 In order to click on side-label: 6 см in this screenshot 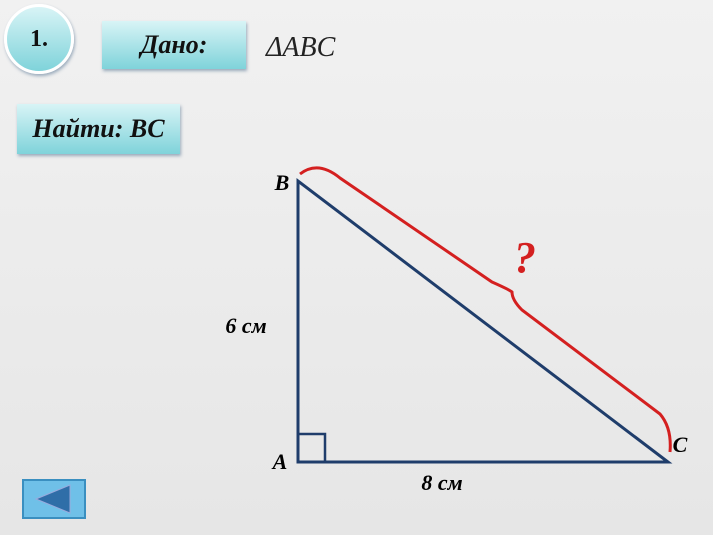, I will do `click(245, 325)`.